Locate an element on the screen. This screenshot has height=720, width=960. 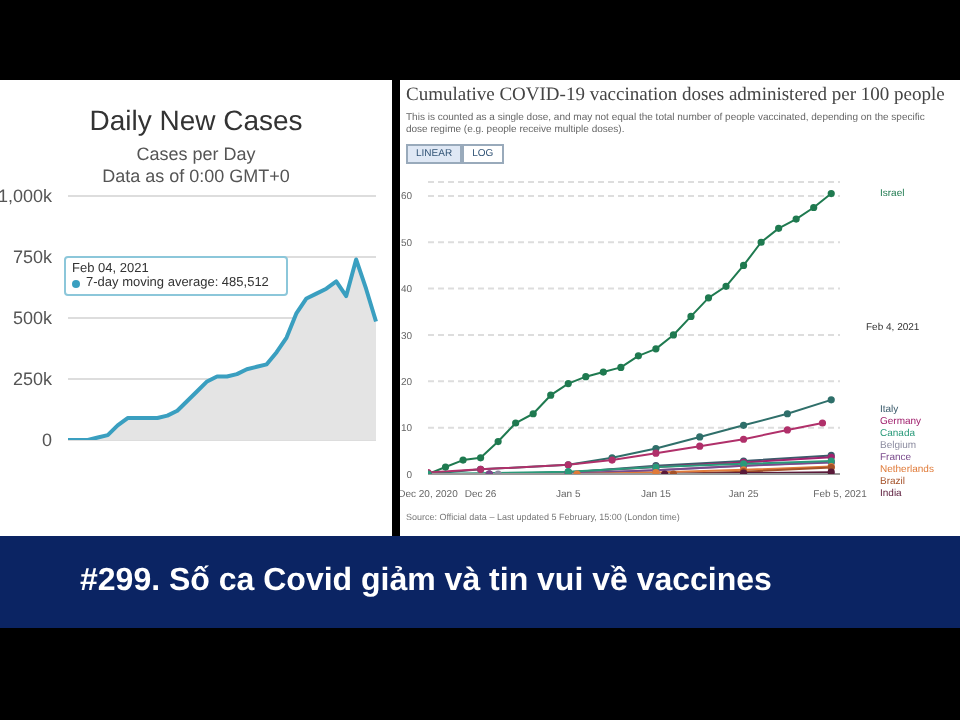
chart-title: Cumulative COVID-19 vaccination doses administered per 100 people is located at coordinates (676, 96).